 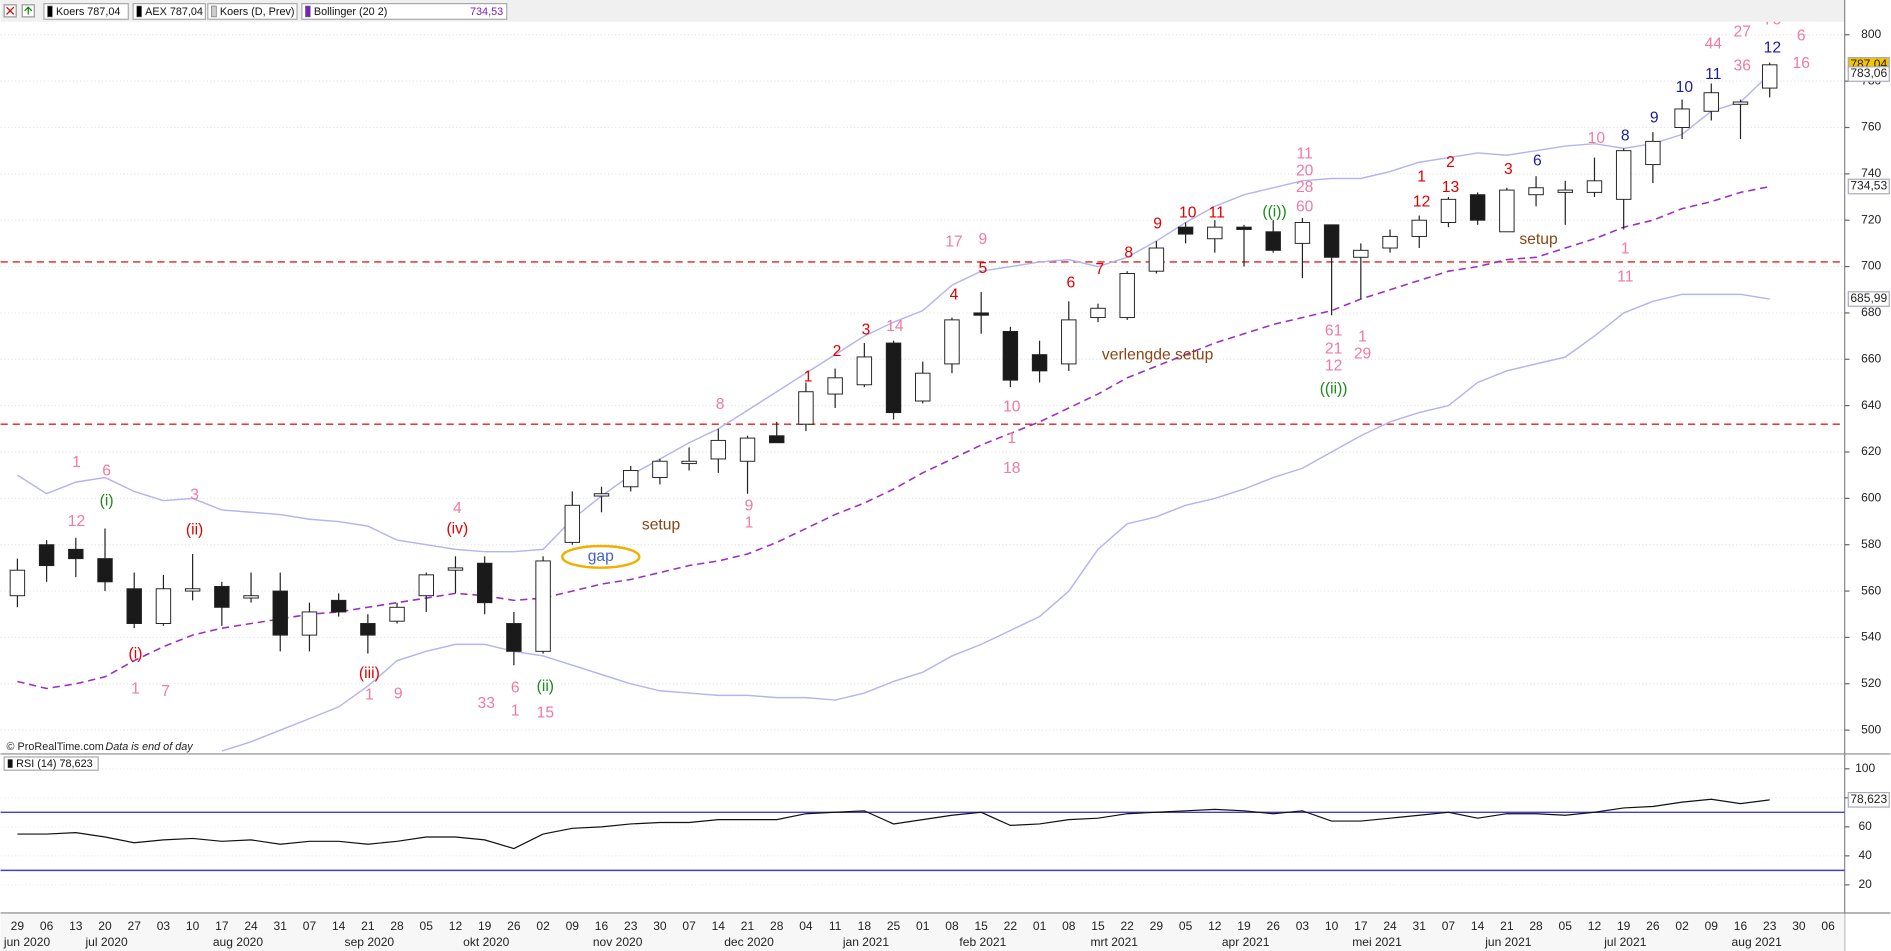 I want to click on month-label: jun 2020, so click(x=27, y=942).